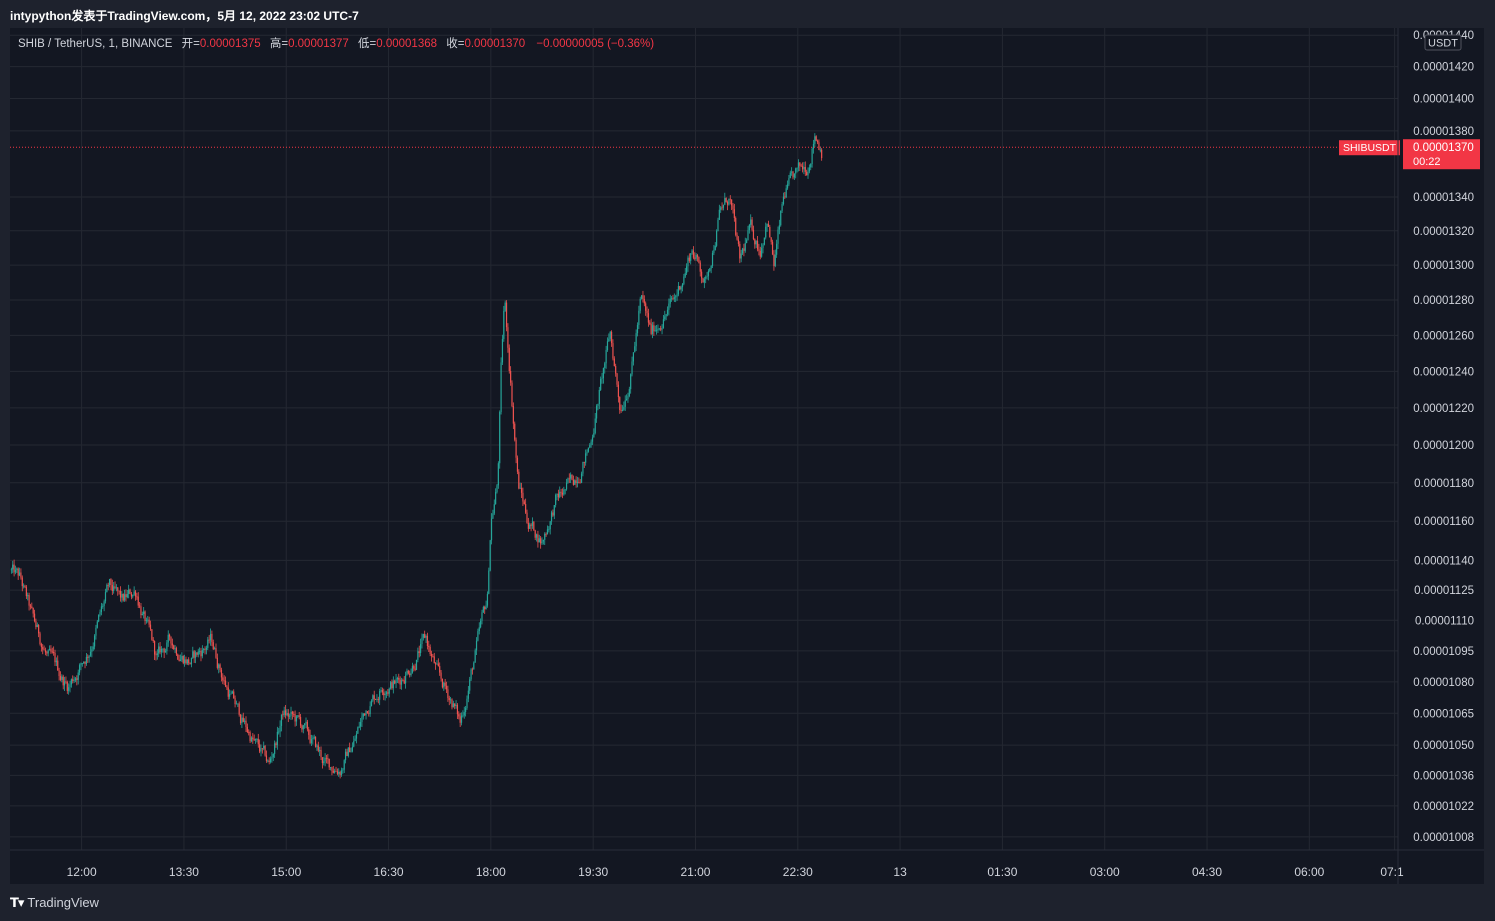 This screenshot has width=1495, height=921. What do you see at coordinates (747, 867) in the screenshot?
I see `time-axis` at bounding box center [747, 867].